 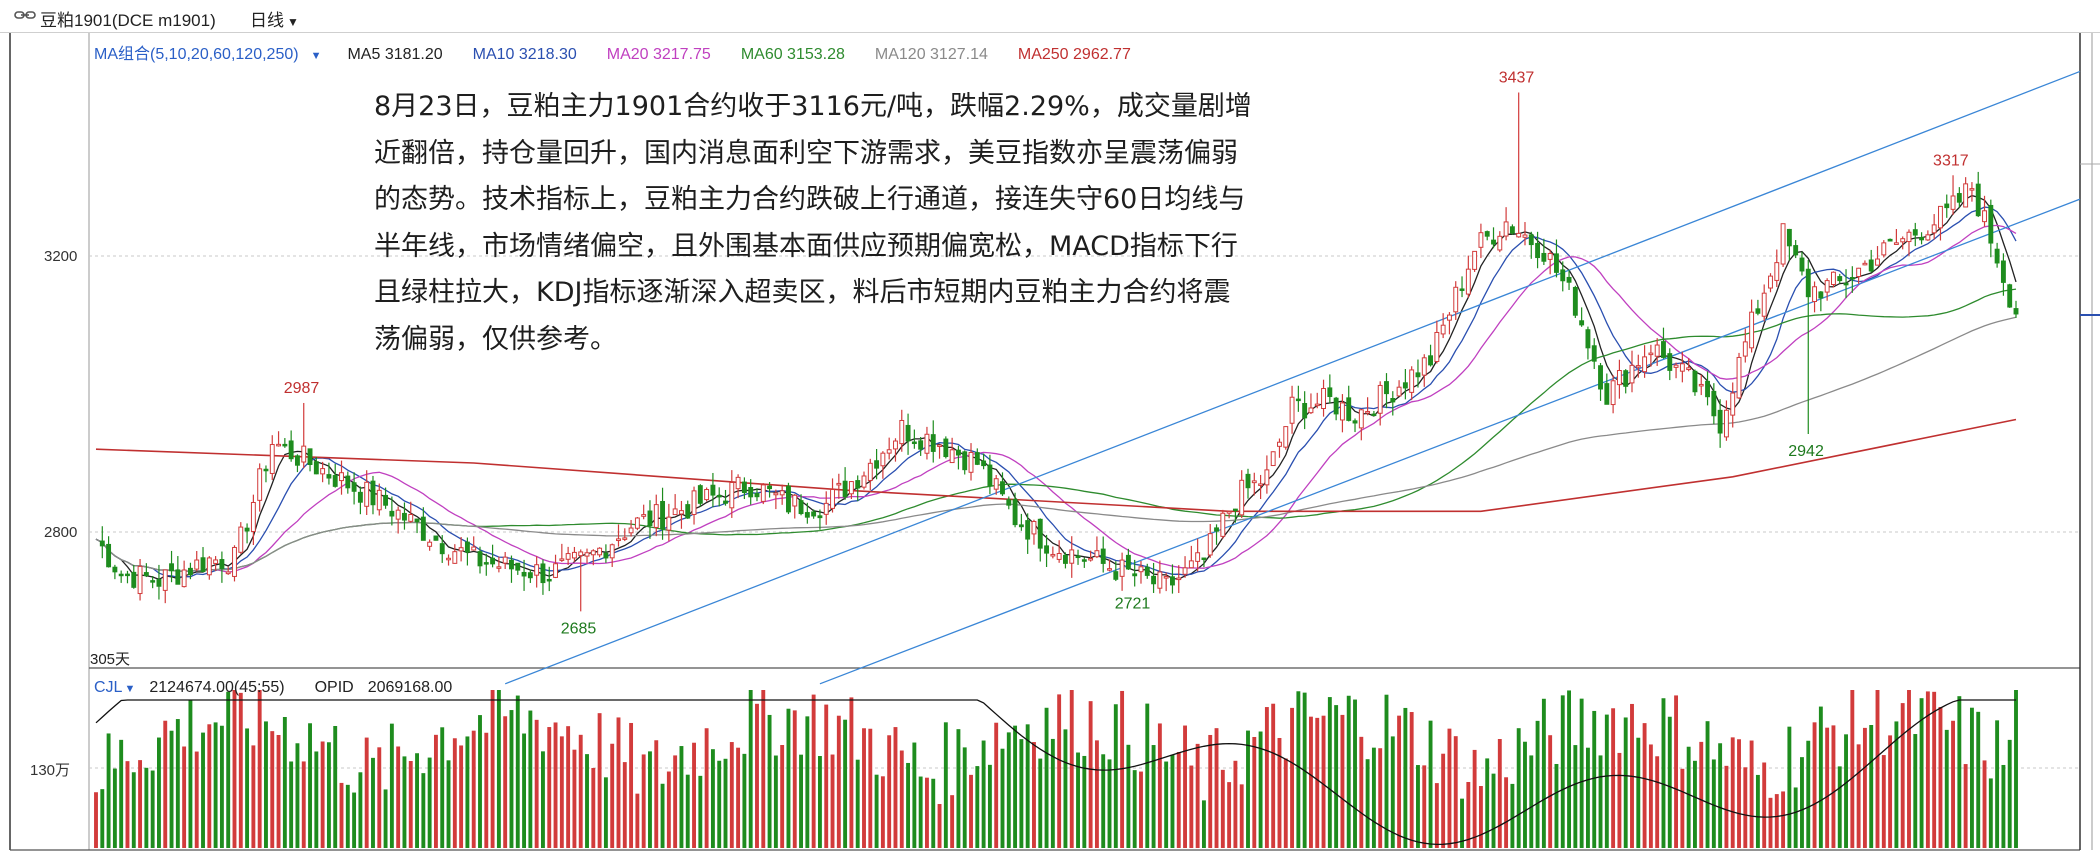 I want to click on period-label: 日线, so click(x=267, y=20).